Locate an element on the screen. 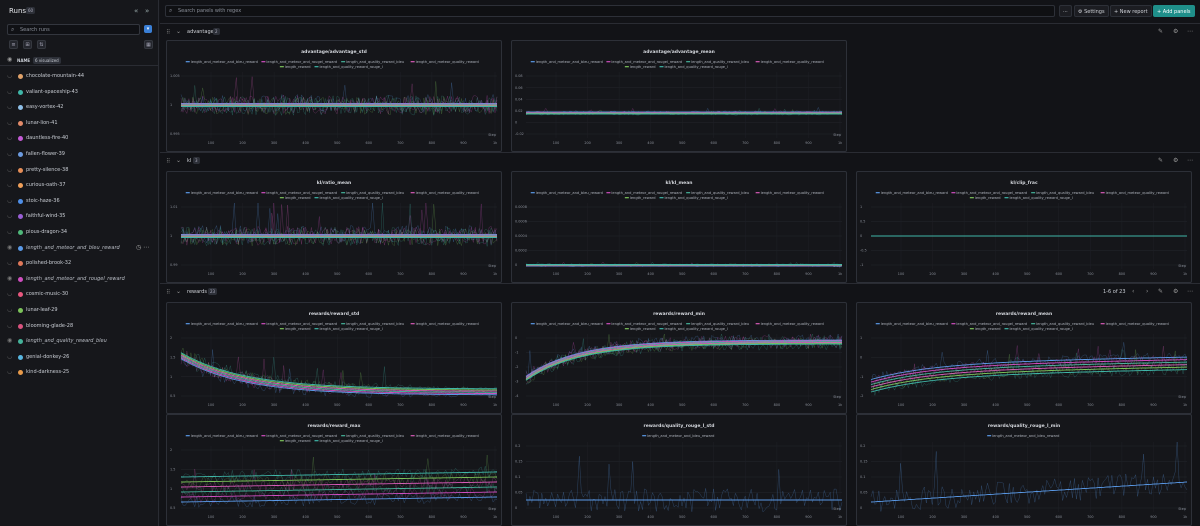 The width and height of the screenshot is (1200, 526). run-name: dauntless-fire-40 is located at coordinates (47, 138).